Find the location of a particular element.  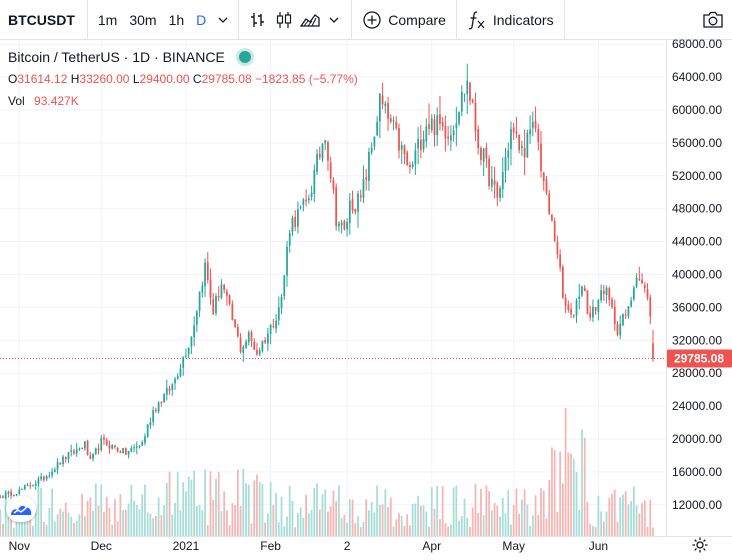

price-tick-label: 16000.00 is located at coordinates (697, 472).